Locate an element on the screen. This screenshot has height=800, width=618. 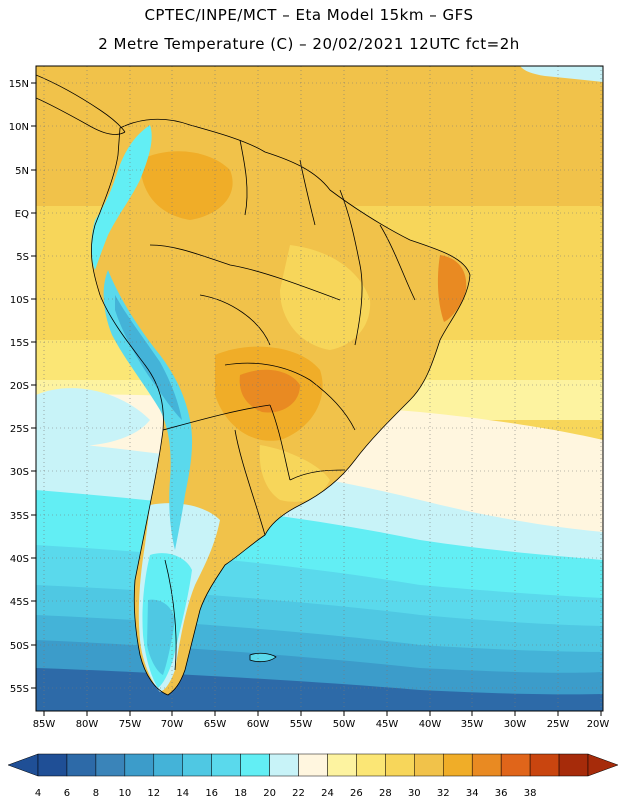
lon-label: 85W is located at coordinates (44, 724).